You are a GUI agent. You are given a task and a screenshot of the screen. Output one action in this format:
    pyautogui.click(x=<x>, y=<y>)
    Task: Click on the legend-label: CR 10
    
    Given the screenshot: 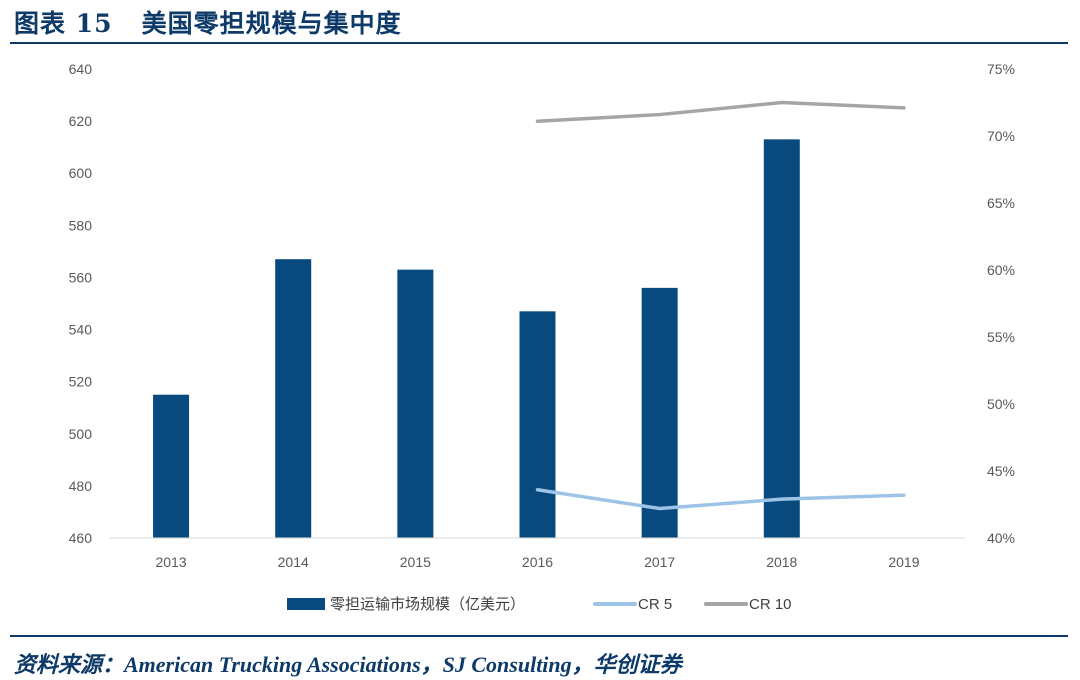 What is the action you would take?
    pyautogui.click(x=770, y=604)
    